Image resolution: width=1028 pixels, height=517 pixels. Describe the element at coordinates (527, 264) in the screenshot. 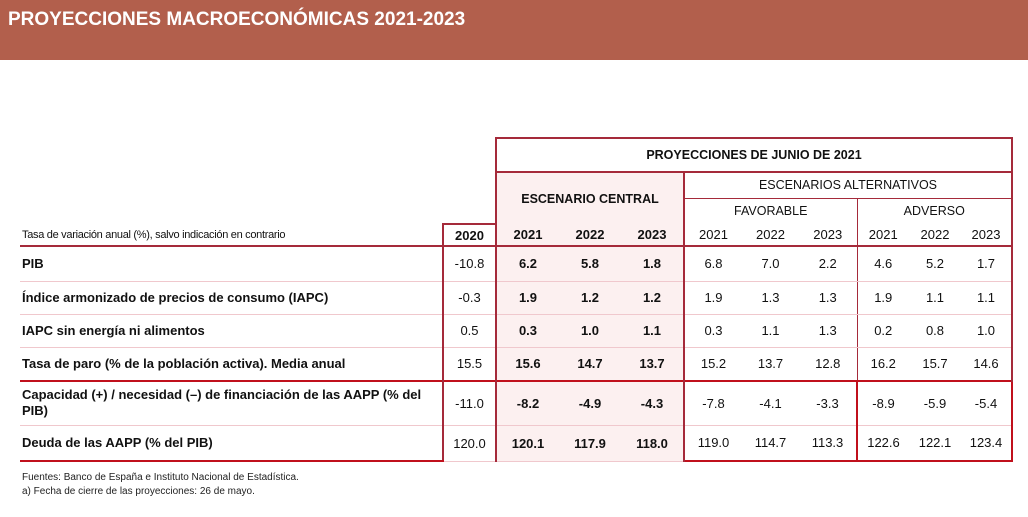

I see `value-cell: 6.2` at that location.